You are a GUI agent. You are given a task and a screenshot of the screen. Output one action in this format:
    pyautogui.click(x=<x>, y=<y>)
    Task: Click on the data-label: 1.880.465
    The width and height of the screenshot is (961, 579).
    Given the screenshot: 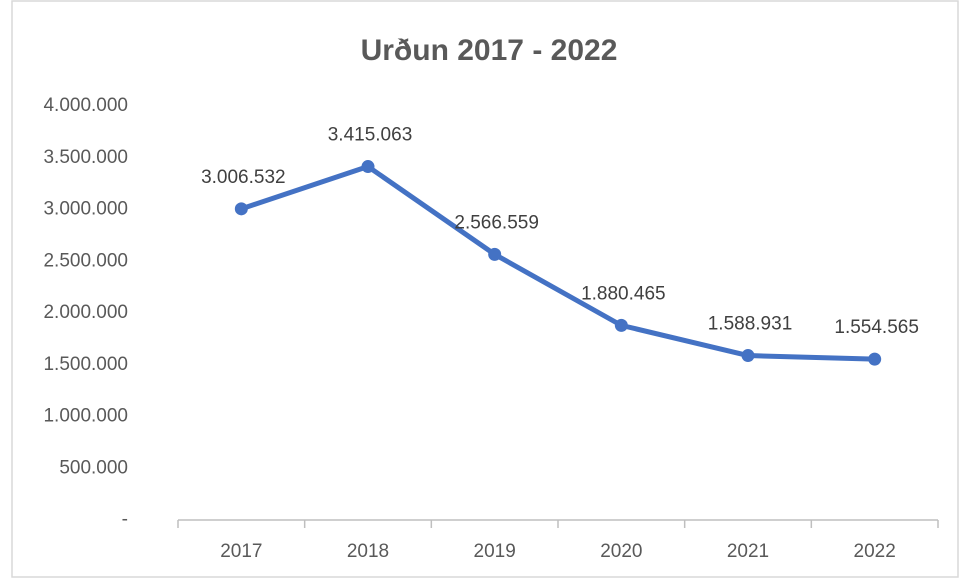 What is the action you would take?
    pyautogui.click(x=623, y=293)
    